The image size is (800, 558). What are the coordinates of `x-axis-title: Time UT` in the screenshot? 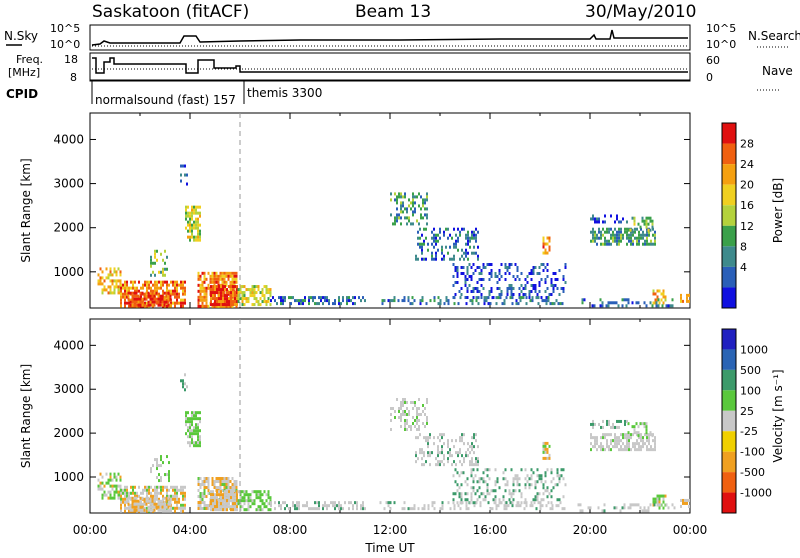 It's located at (389, 547).